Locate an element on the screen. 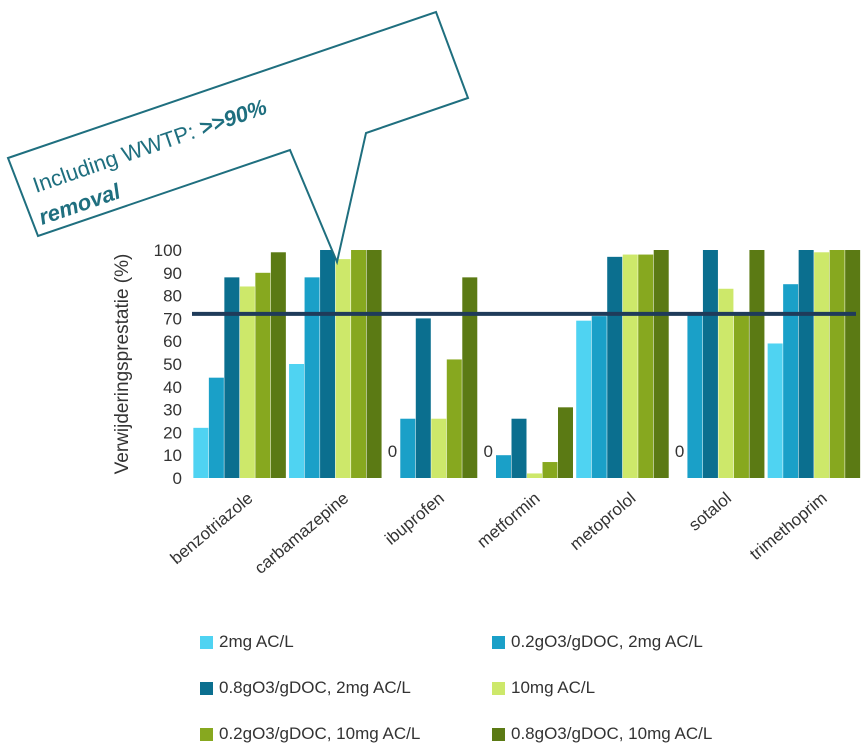 Image resolution: width=864 pixels, height=756 pixels. x-tick-label: ibuprofen is located at coordinates (414, 519).